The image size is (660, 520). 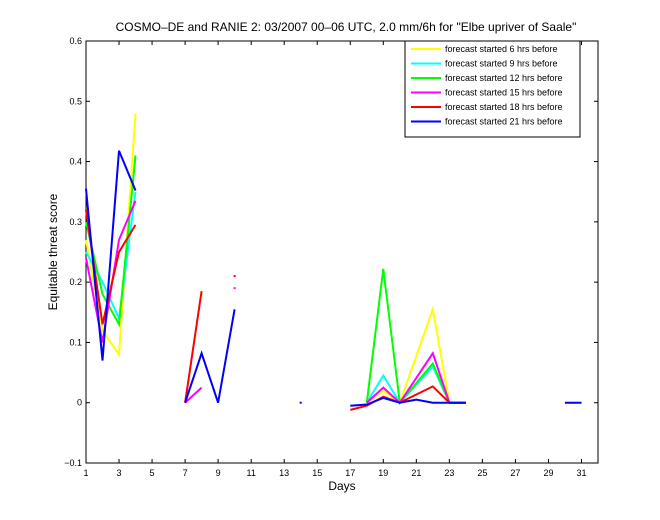 What do you see at coordinates (504, 122) in the screenshot?
I see `legend-entry: forecast started 21 hrs before` at bounding box center [504, 122].